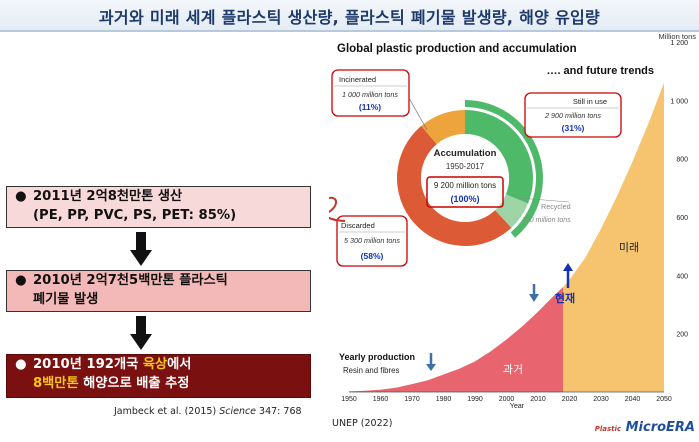 The image size is (699, 442). I want to click on ocean-box: ● 2010년 192개국 육상에서 8백만톤 해양으로 배출 추정, so click(158, 376).